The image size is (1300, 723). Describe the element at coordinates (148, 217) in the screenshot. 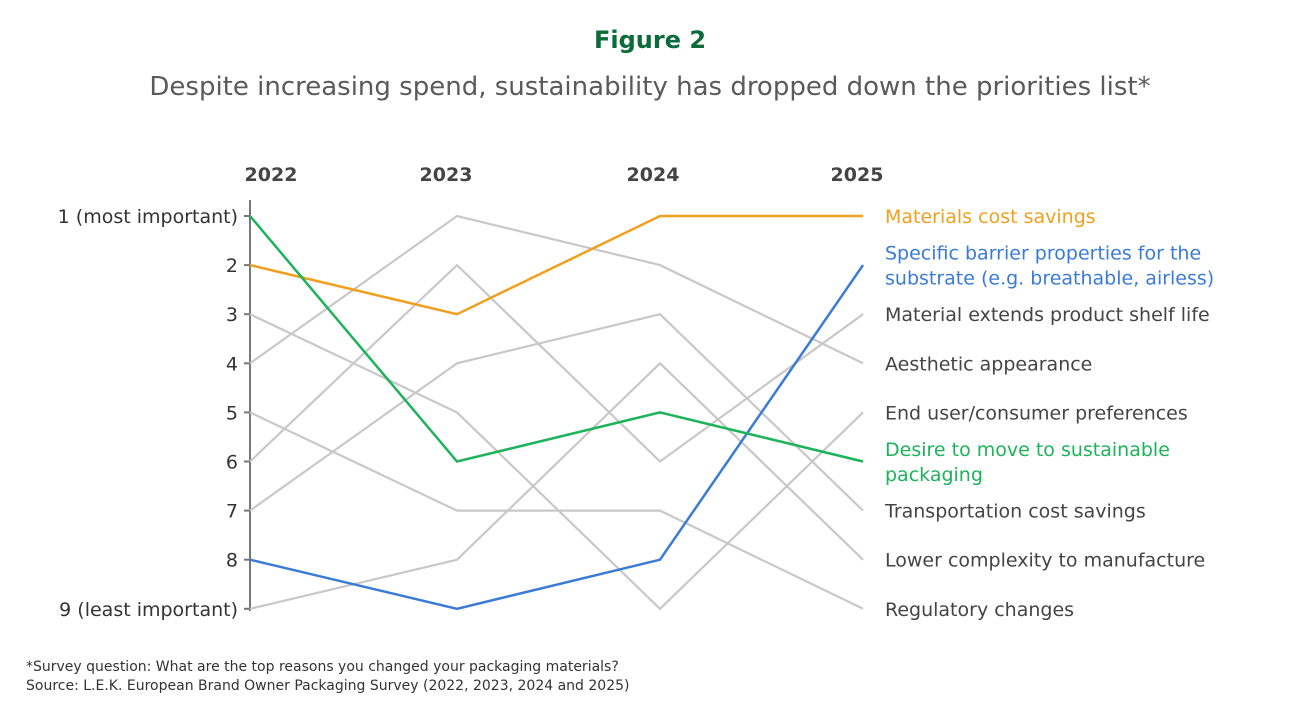

I see `y-tick-label: 1 (most important)` at that location.